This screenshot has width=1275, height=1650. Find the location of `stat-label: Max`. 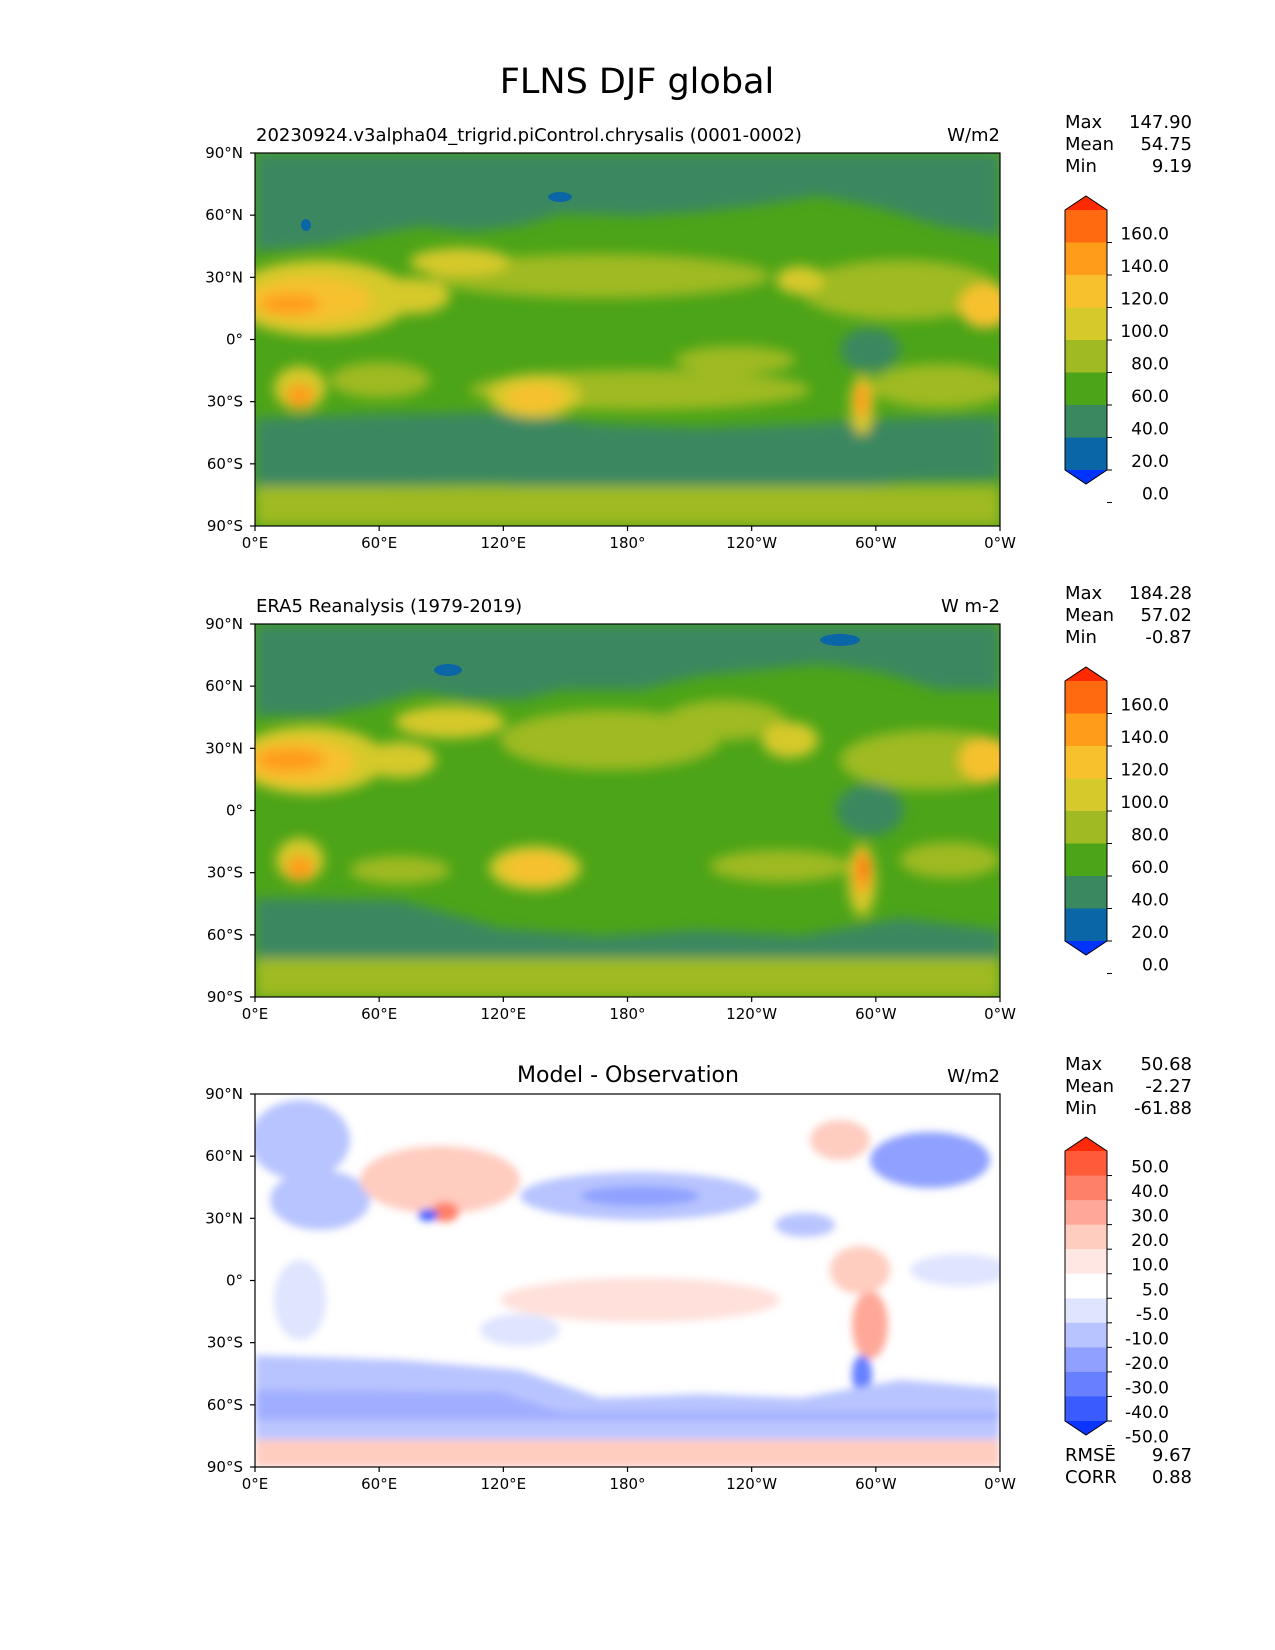

stat-label: Max is located at coordinates (1084, 122).